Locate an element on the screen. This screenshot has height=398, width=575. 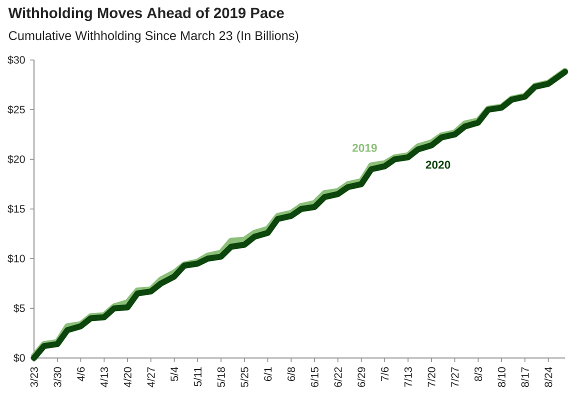
x-tick-label: 3/30 is located at coordinates (57, 377).